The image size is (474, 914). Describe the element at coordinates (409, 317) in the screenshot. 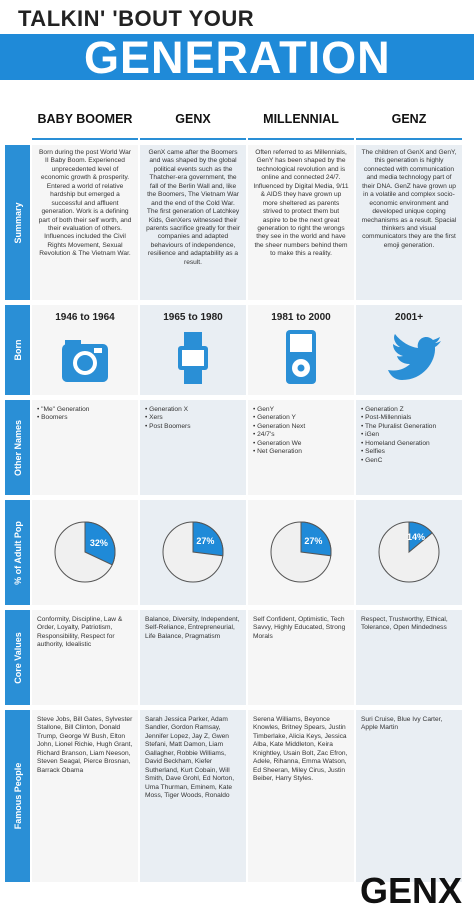

I see `born-years: 2001+` at that location.